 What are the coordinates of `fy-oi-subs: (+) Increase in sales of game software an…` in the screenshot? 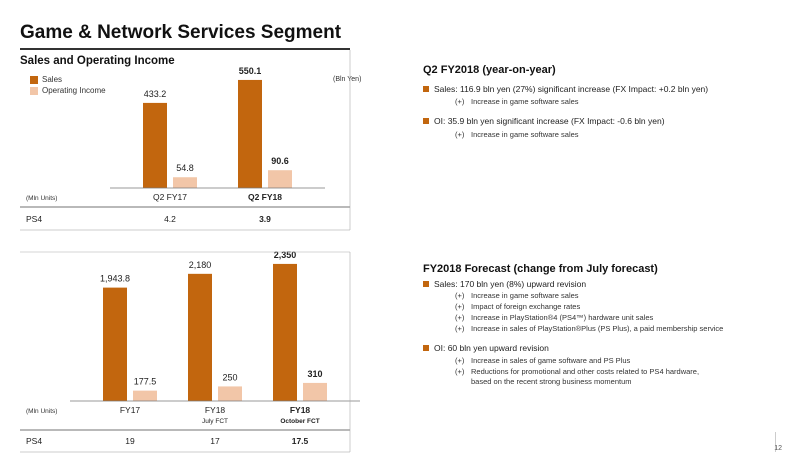 It's located at (619, 371).